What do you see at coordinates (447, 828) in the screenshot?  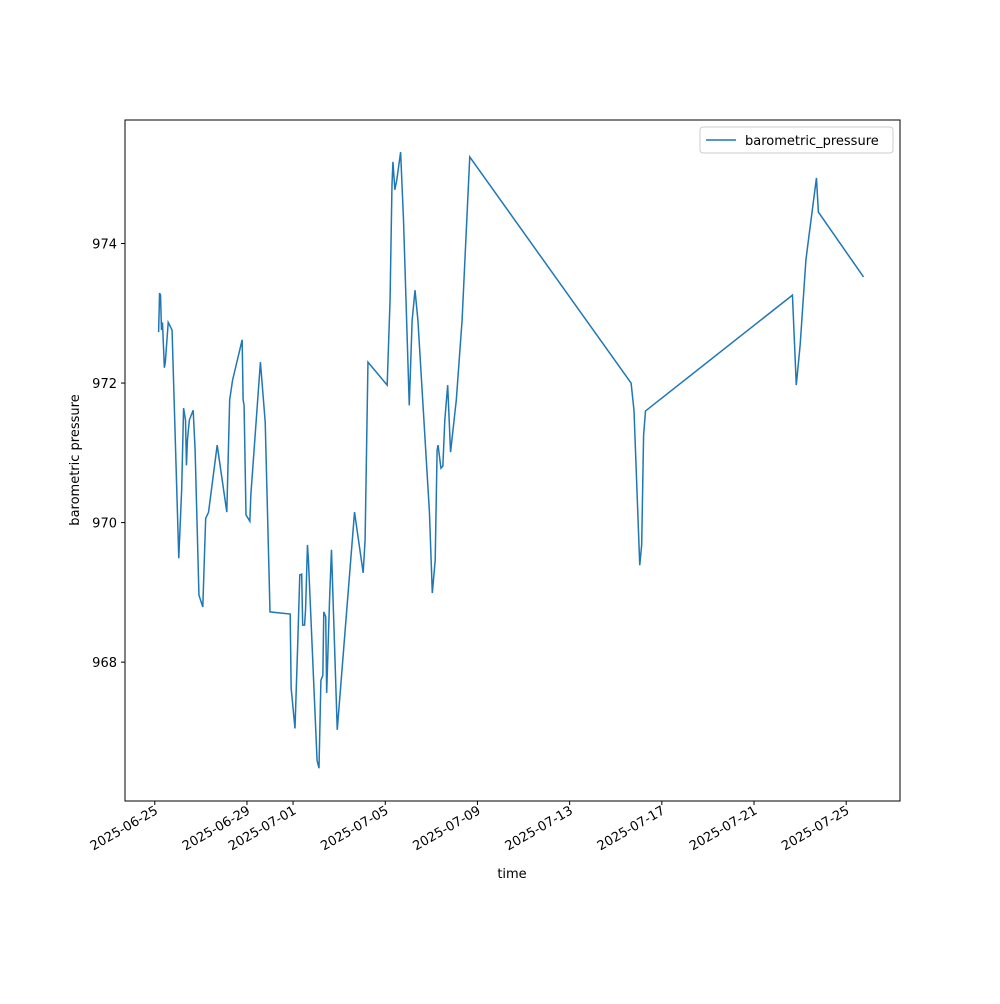 I see `x-tick-label: 2025-07-09` at bounding box center [447, 828].